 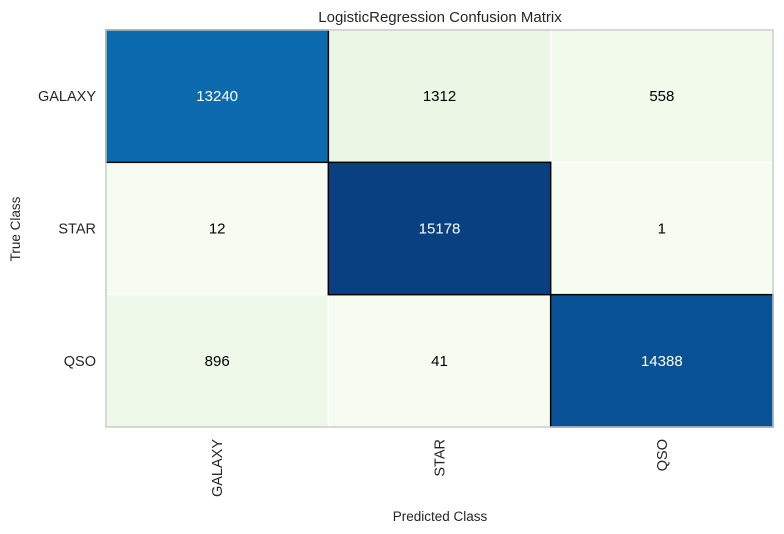 What do you see at coordinates (661, 96) in the screenshot?
I see `cell-value-label: 558` at bounding box center [661, 96].